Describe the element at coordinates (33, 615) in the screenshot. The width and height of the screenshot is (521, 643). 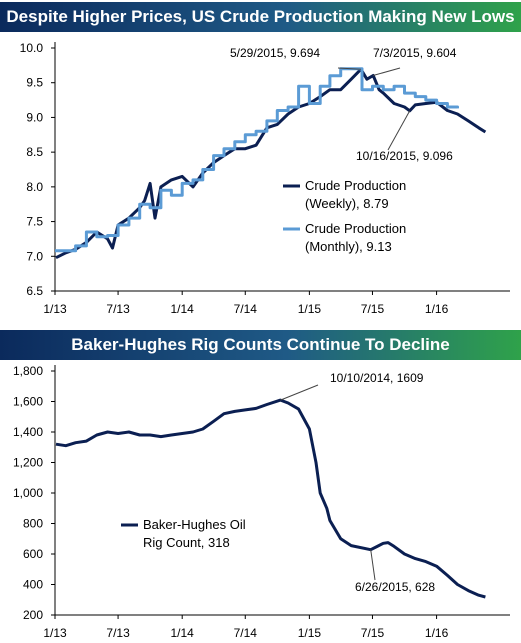
I see `y-tick-label: 200` at that location.